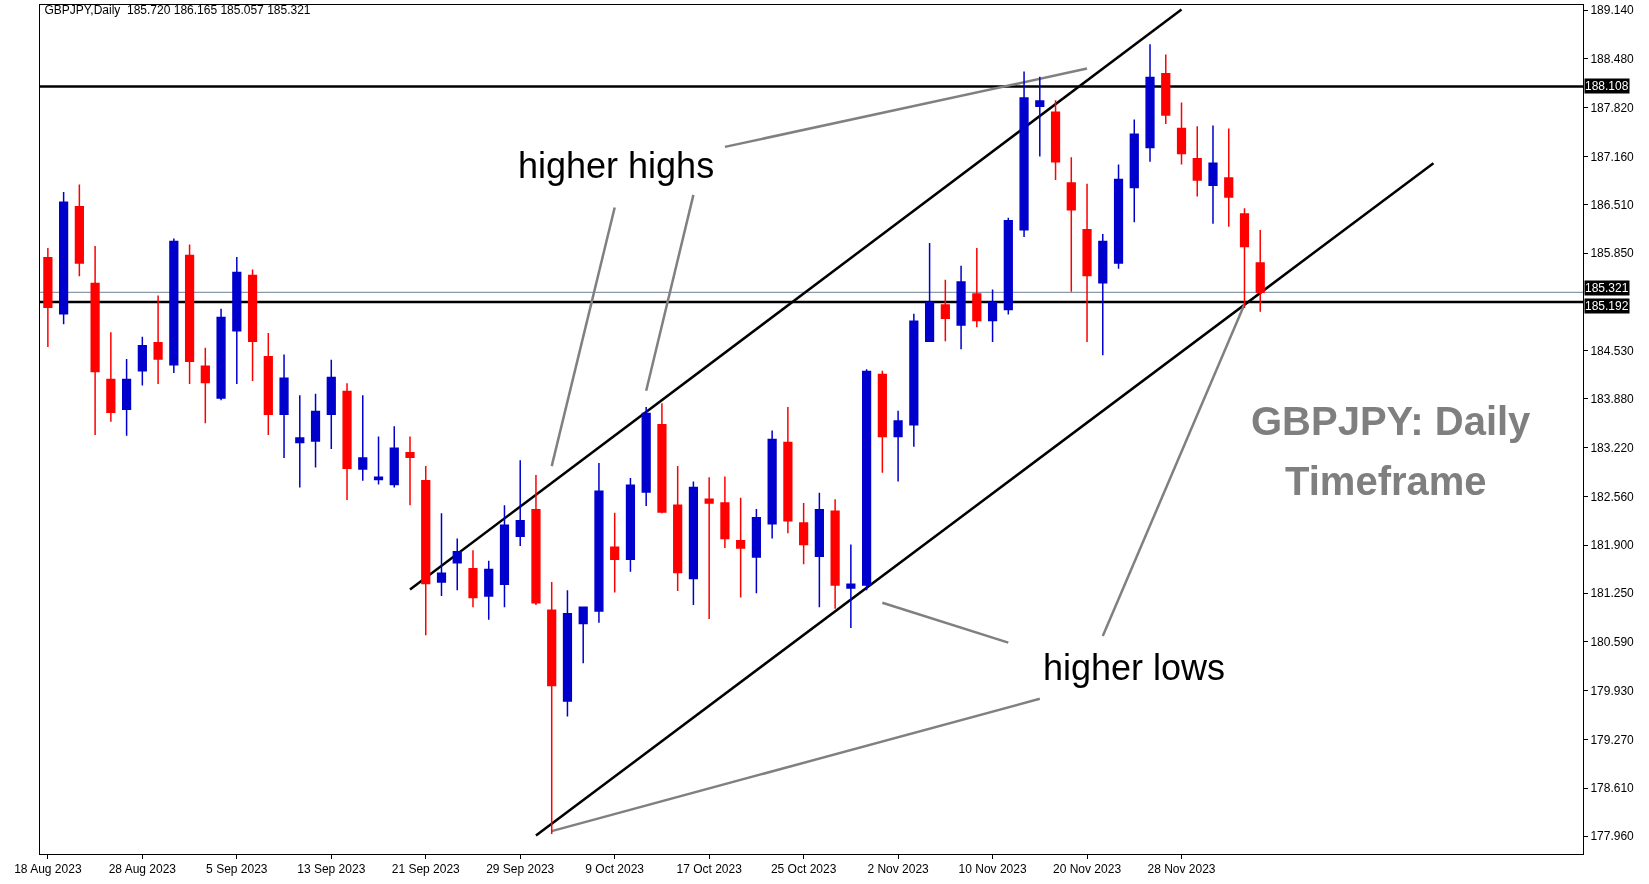  I want to click on y-tick-label: 179.270, so click(1612, 739).